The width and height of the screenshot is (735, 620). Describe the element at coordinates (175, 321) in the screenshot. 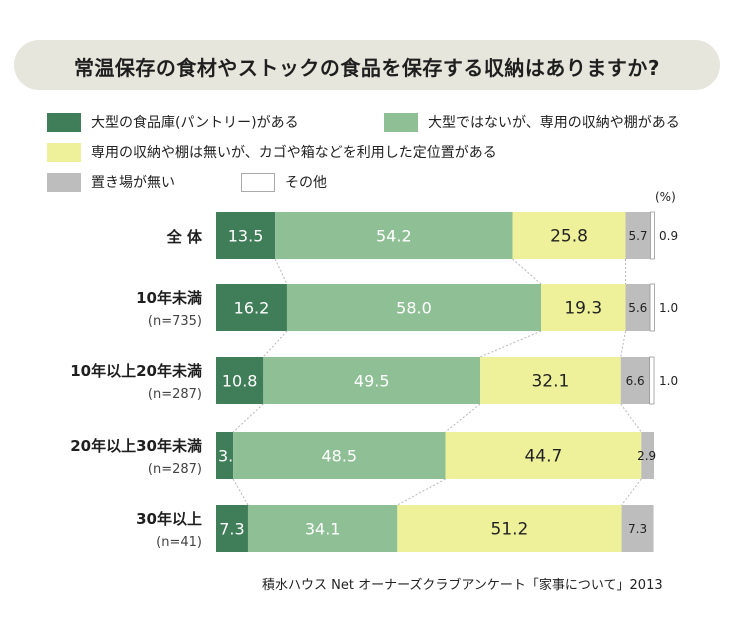

I see `sample-size-label: (n=735)` at that location.